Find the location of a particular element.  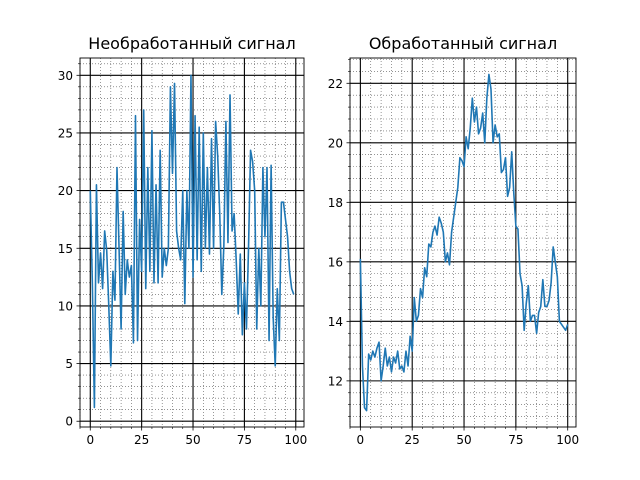

y-tick-label: 14 is located at coordinates (335, 322).